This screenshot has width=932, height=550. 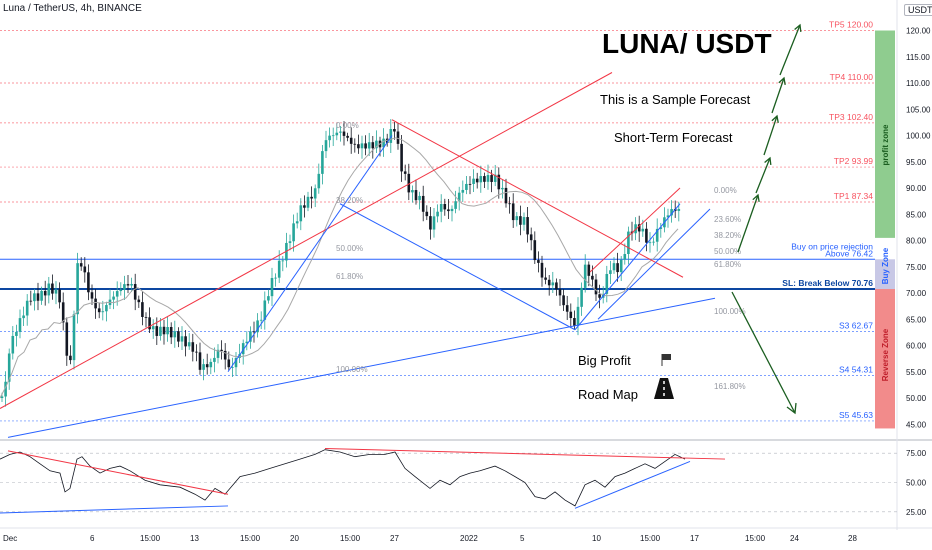 I want to click on checkered-flag-icon, so click(x=666, y=357).